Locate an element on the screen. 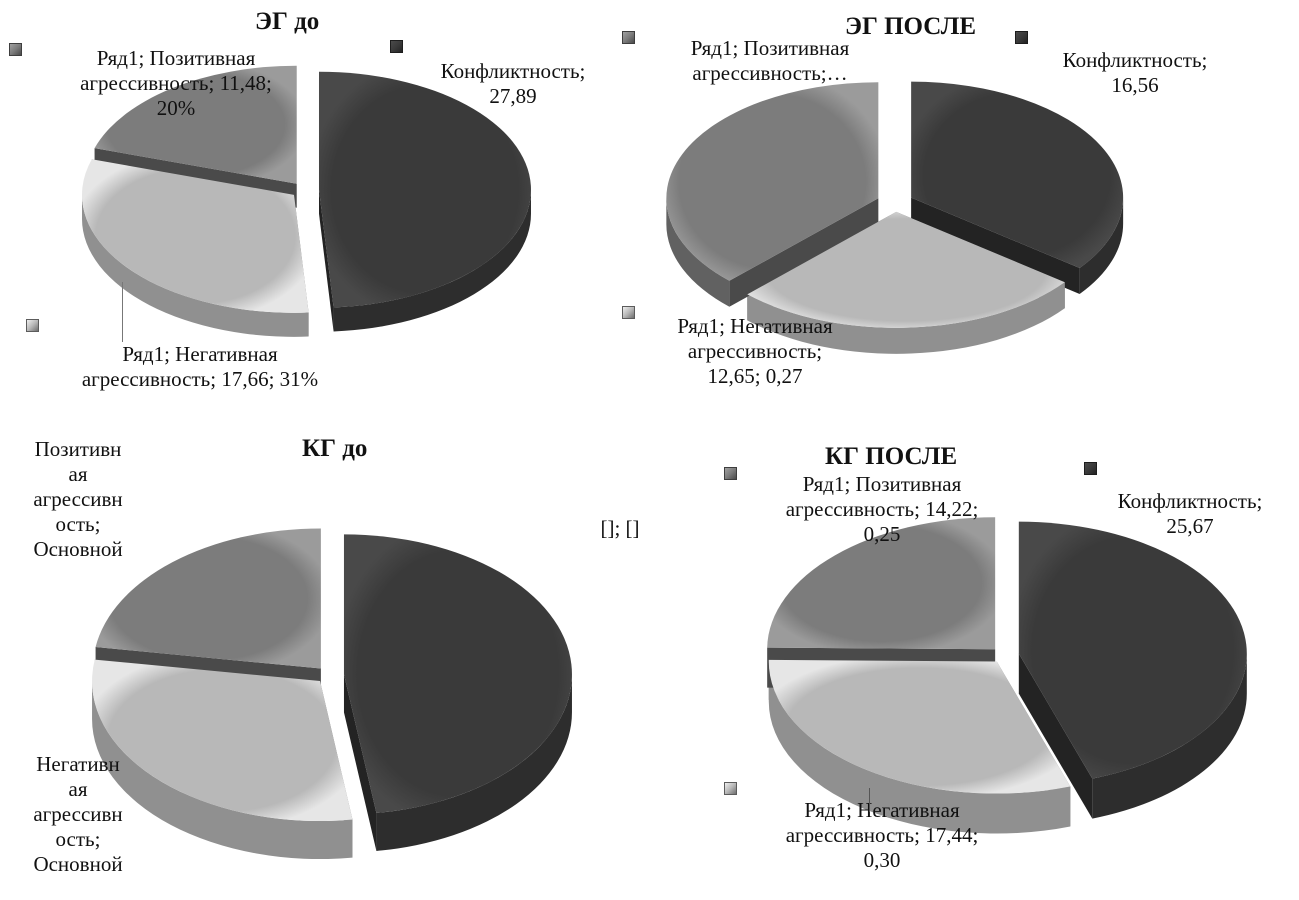  data-label-conflict: Конфликтность; 25,67 is located at coordinates (1190, 513).